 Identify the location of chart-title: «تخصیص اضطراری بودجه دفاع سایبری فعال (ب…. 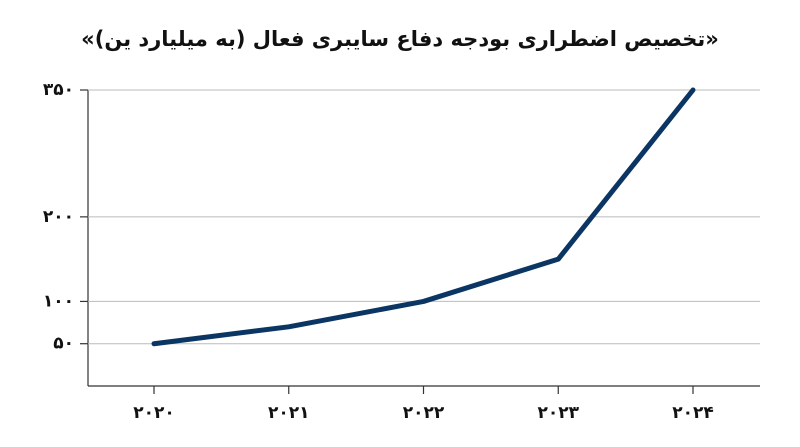
(400, 39).